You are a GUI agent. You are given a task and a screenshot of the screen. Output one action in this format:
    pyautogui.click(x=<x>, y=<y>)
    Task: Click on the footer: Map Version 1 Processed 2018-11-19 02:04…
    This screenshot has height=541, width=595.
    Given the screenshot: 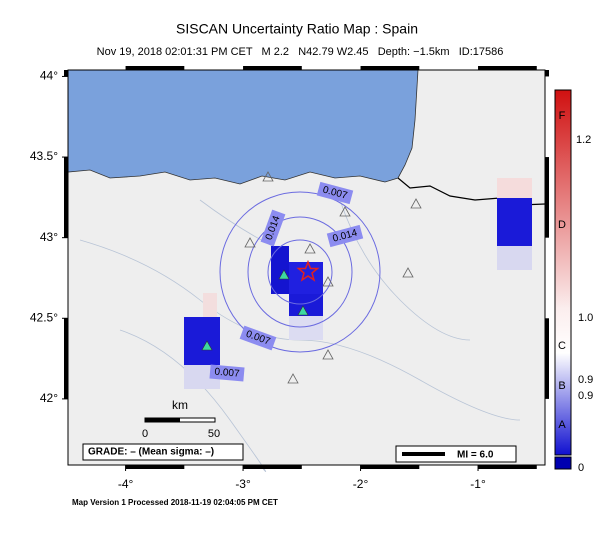 What is the action you would take?
    pyautogui.click(x=175, y=502)
    